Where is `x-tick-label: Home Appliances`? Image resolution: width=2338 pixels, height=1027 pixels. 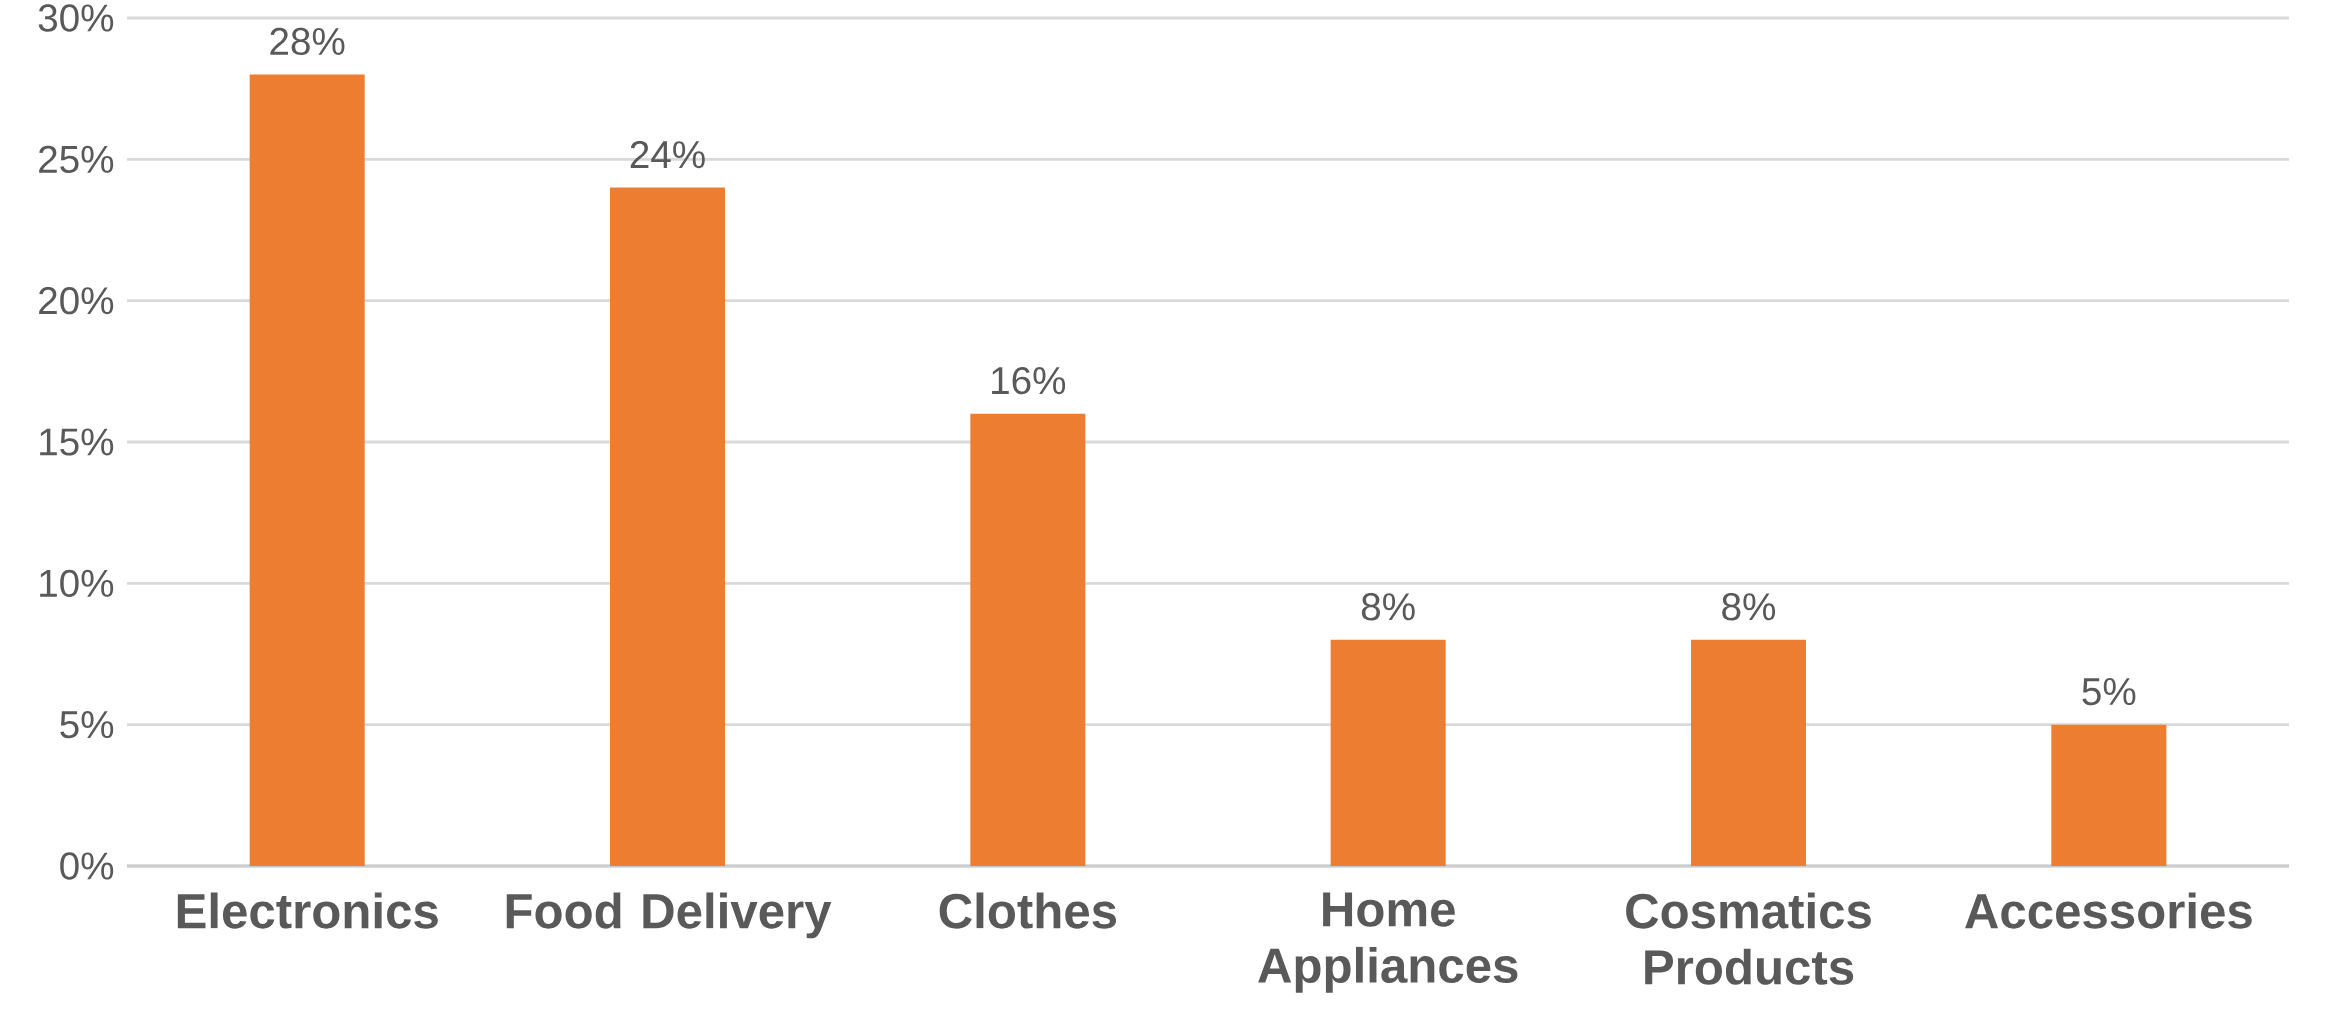 x-tick-label: Home Appliances is located at coordinates (1388, 942).